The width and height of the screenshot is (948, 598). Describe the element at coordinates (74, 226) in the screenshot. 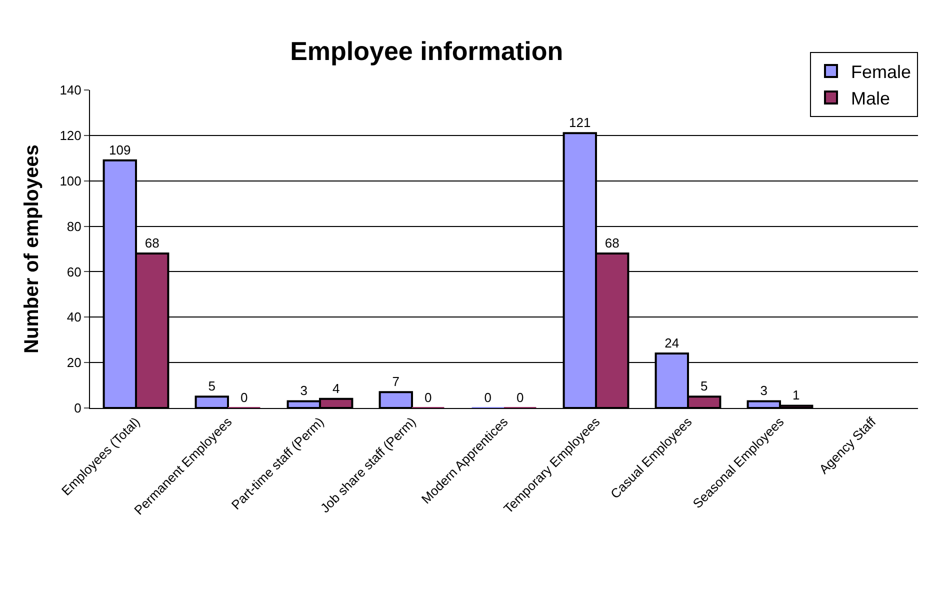

I see `y-tick-label: 80` at that location.